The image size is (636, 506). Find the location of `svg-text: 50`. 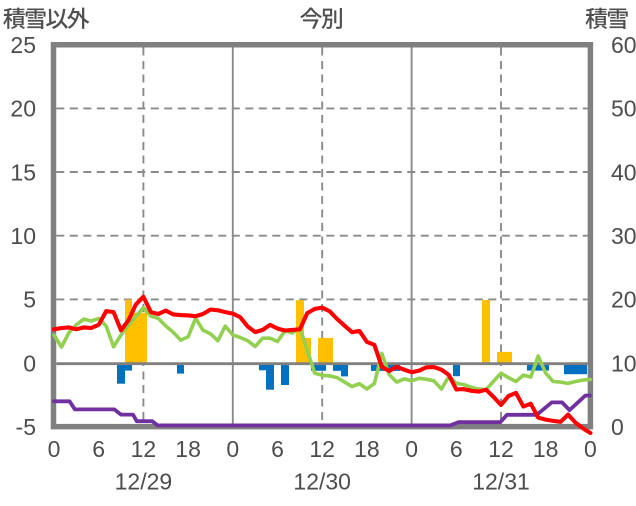

svg-text: 50 is located at coordinates (623, 109).